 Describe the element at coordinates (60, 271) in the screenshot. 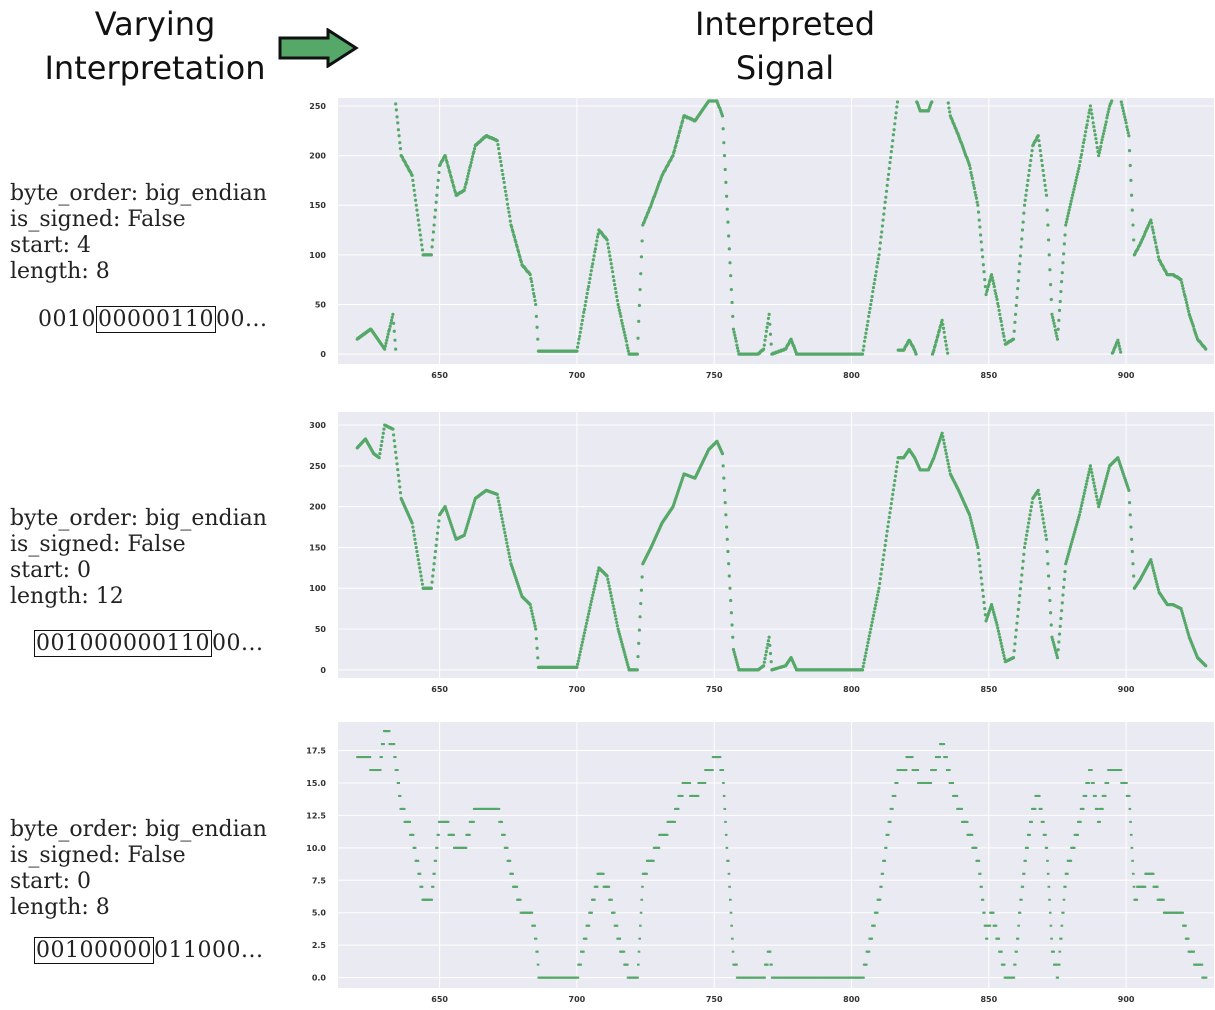

I see `length-label: length: 8` at that location.